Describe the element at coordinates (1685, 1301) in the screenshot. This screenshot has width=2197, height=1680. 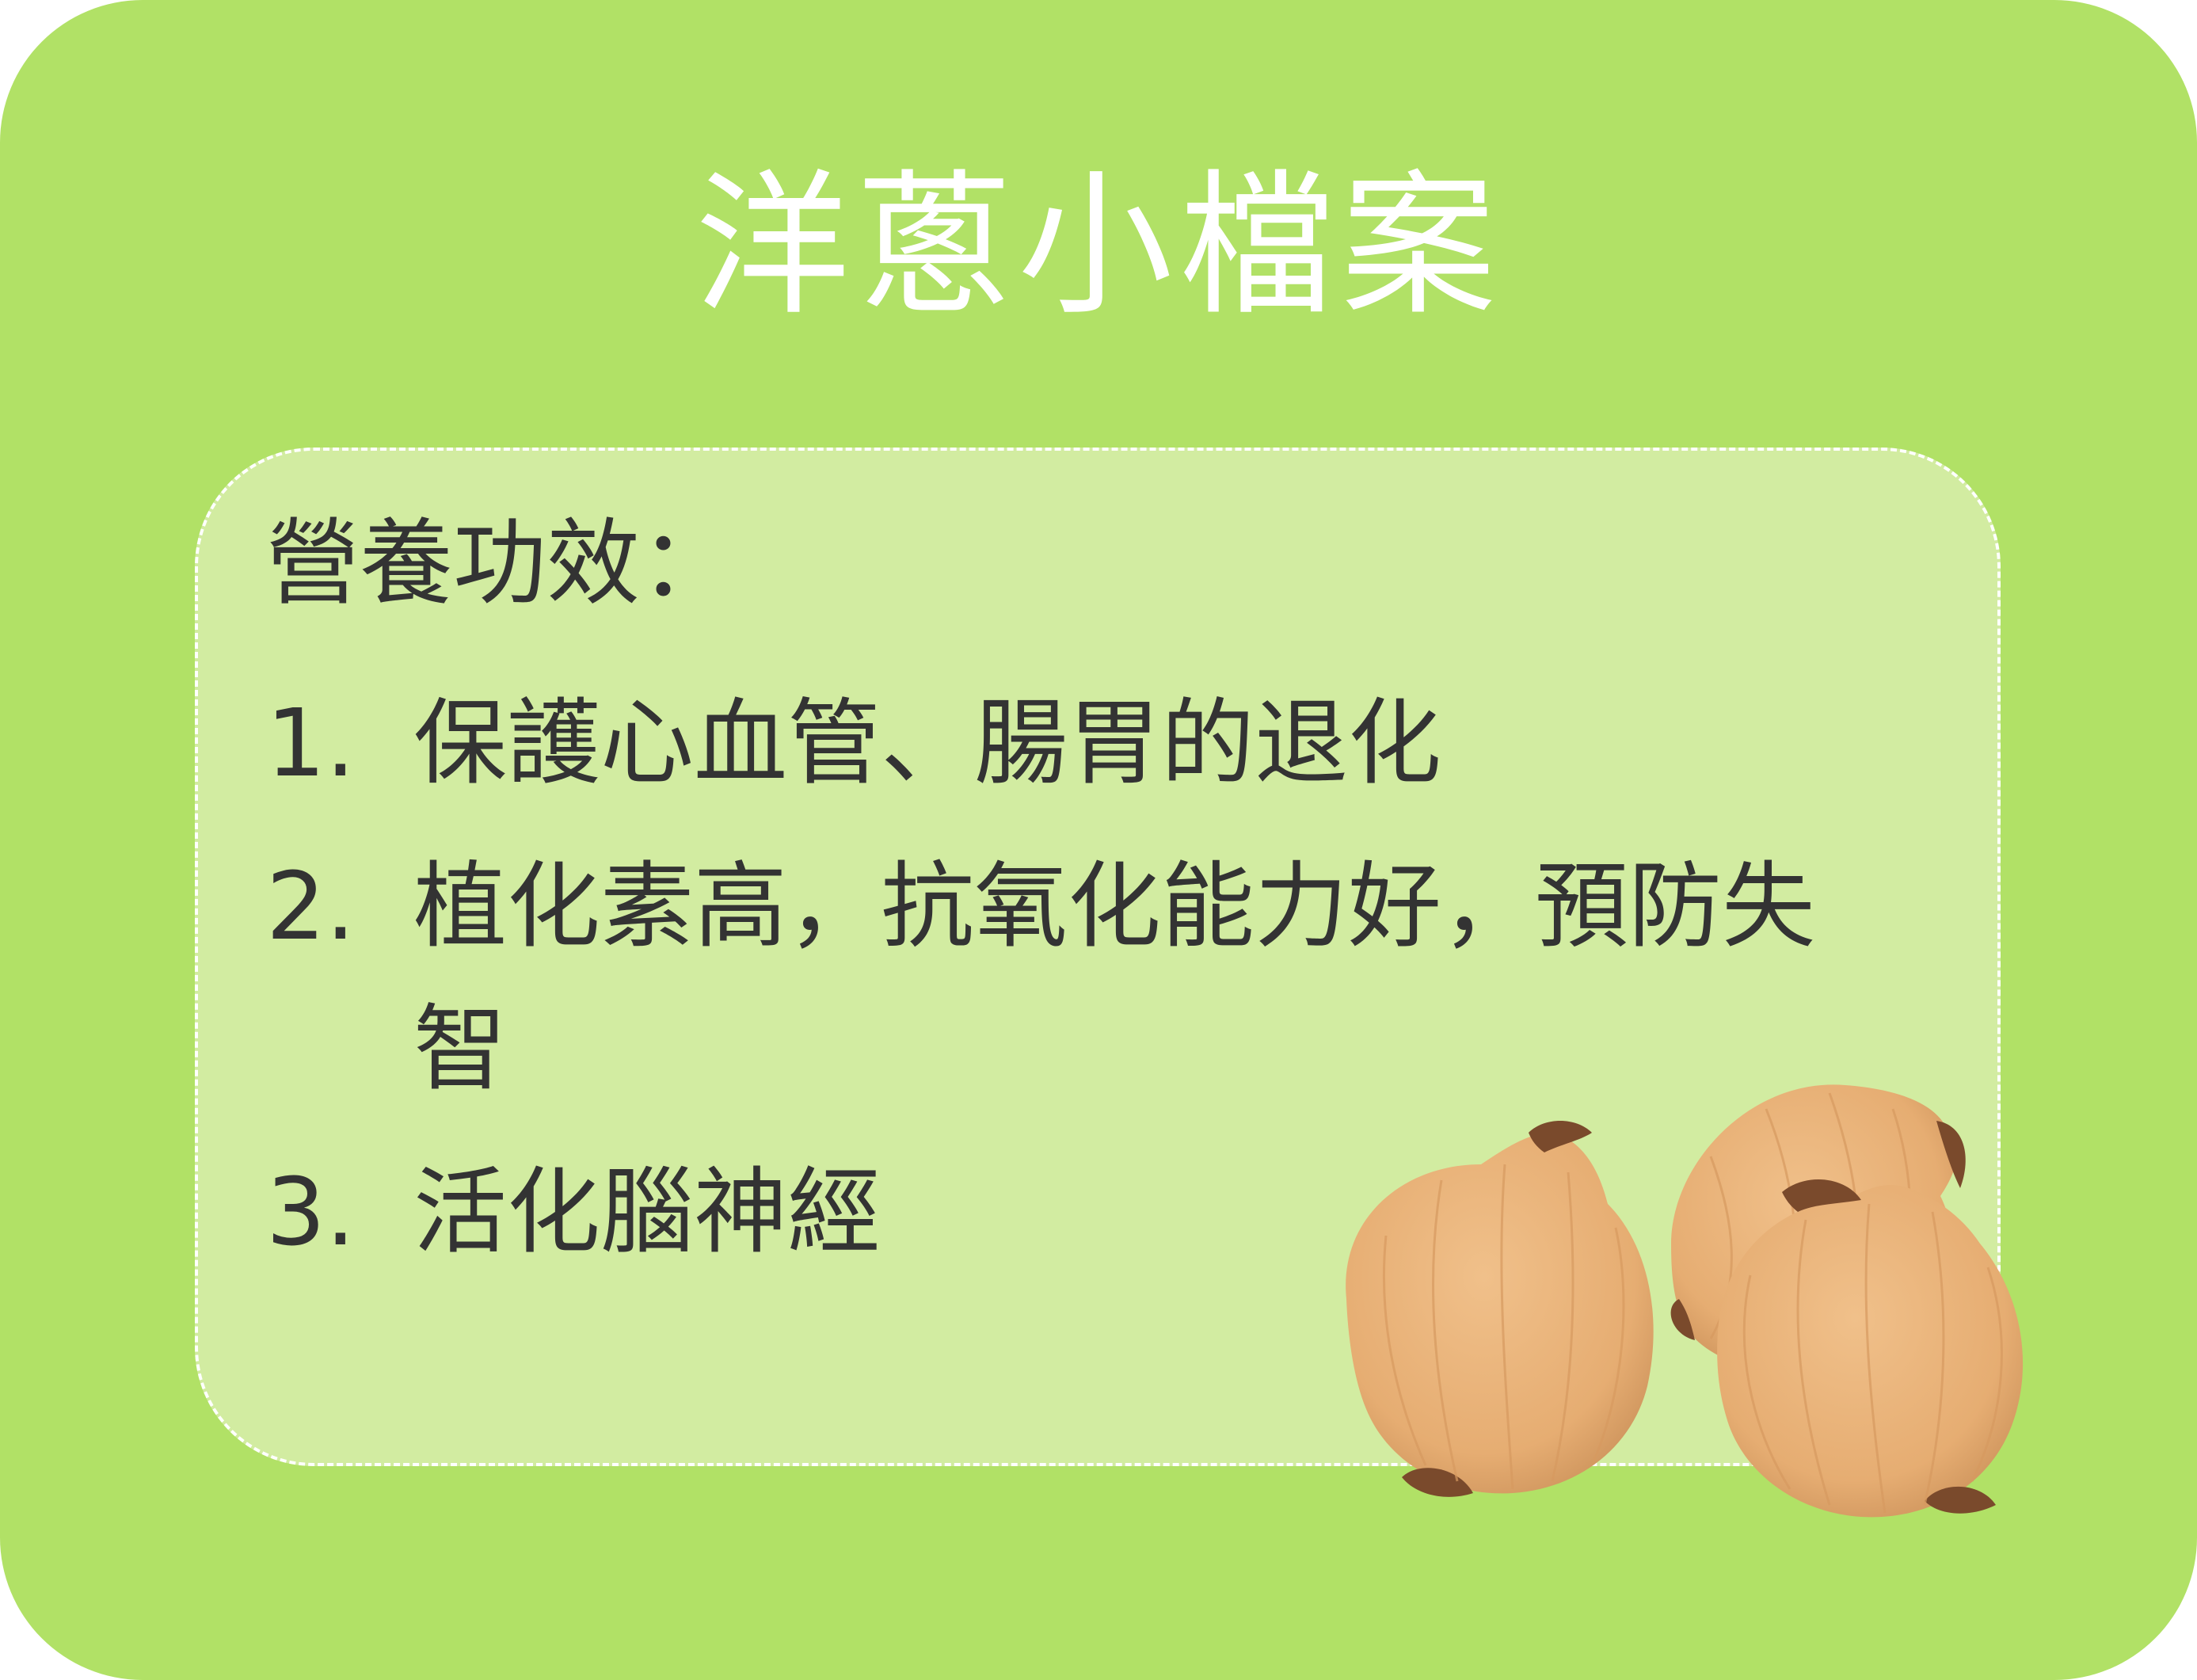
I see `onions-illustration` at that location.